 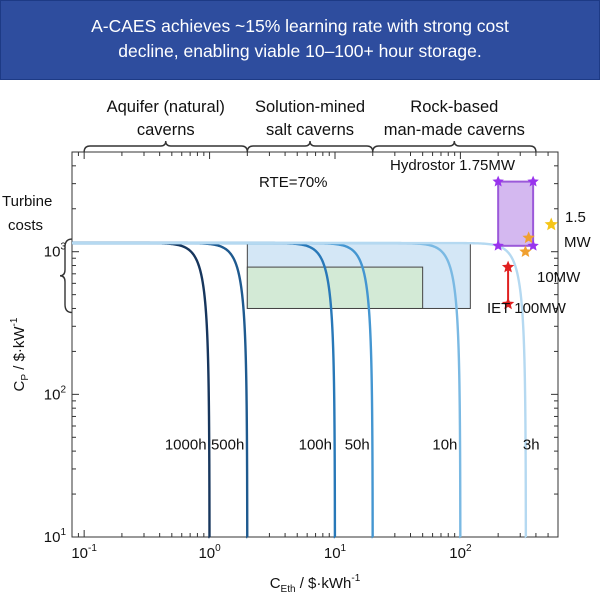 I want to click on x-tick-label: 10¹, so click(x=335, y=552).